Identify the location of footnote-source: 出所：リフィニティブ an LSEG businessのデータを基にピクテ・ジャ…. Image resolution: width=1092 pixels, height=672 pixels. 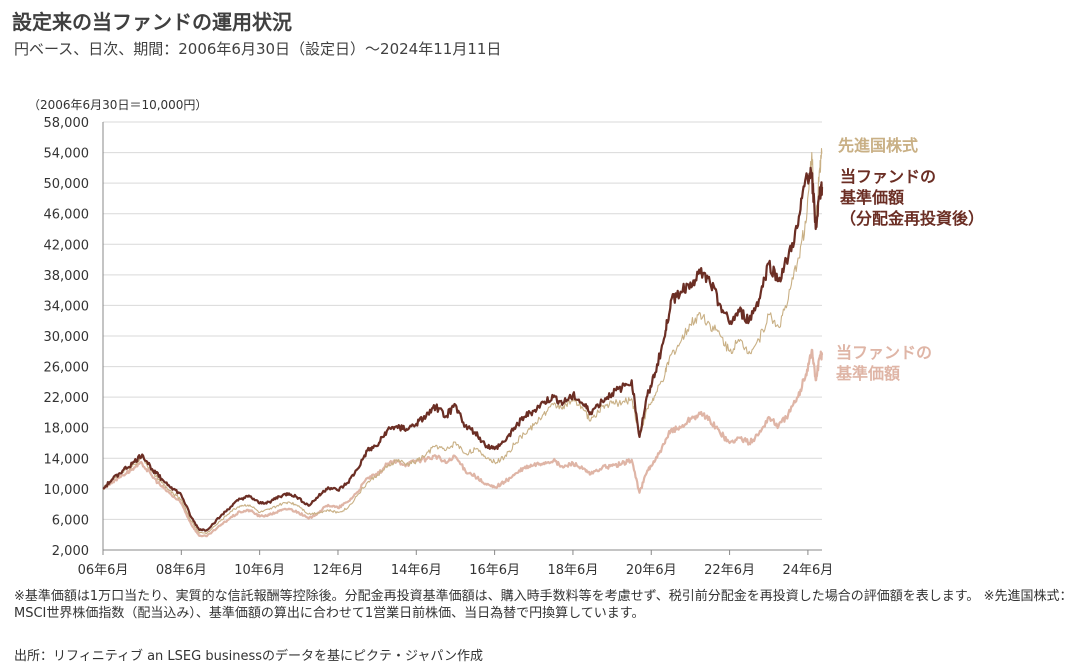
(249, 656).